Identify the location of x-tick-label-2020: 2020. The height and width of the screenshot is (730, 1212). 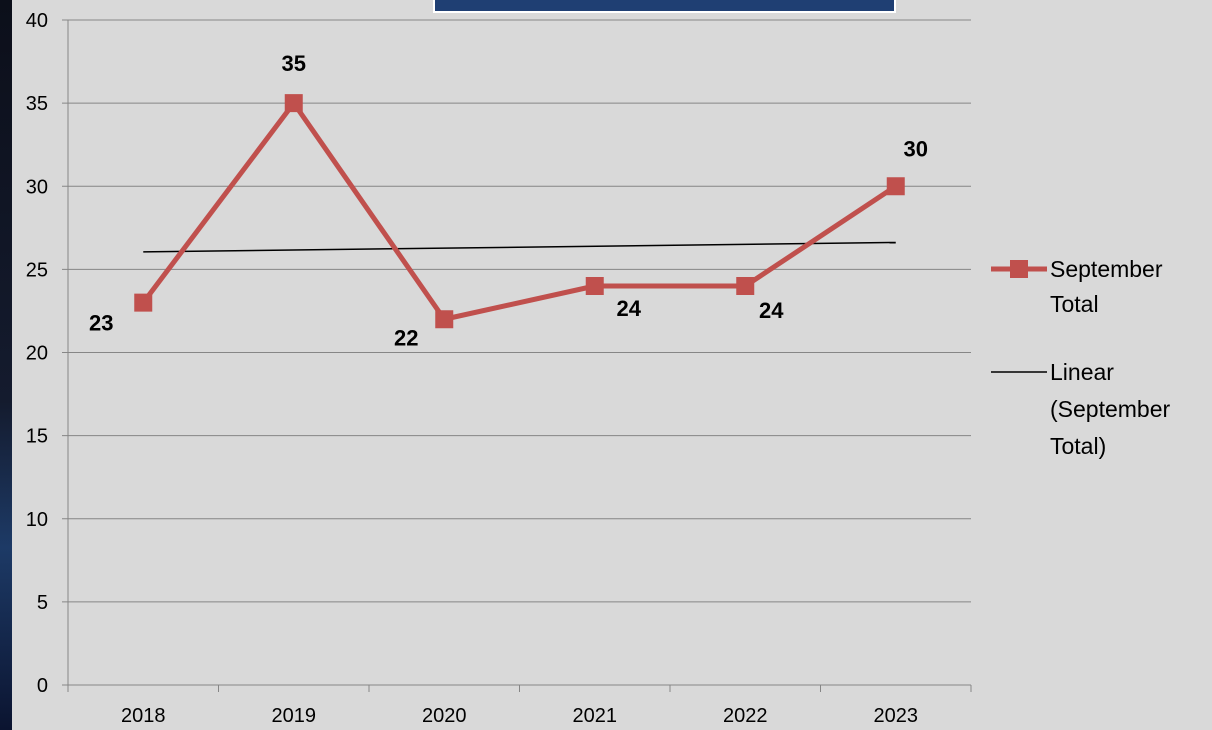
(444, 716).